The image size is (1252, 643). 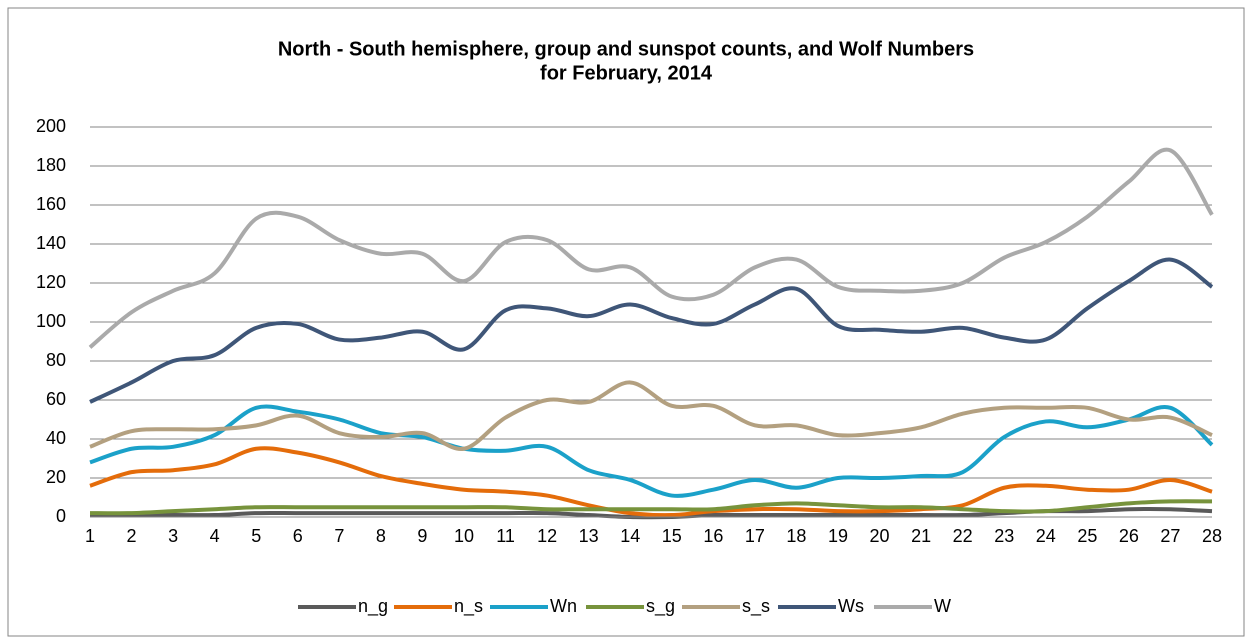 I want to click on x-tick-label: 17, so click(x=755, y=536).